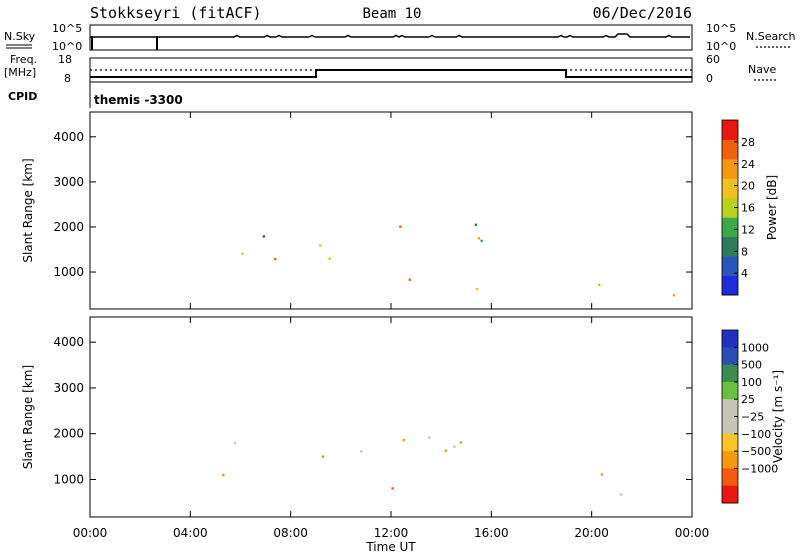 The width and height of the screenshot is (800, 554). I want to click on beam-title: Beam 10, so click(391, 14).